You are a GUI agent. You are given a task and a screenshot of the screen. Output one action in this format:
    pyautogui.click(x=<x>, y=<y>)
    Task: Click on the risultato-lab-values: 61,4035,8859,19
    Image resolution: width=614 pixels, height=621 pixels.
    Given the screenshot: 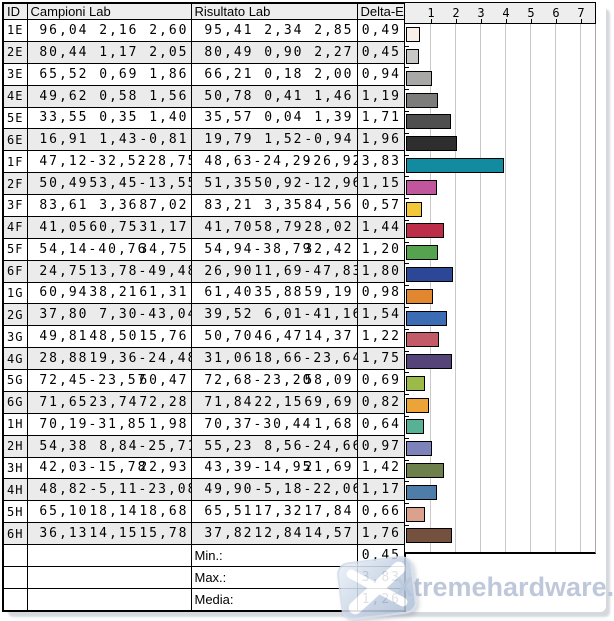 What is the action you would take?
    pyautogui.click(x=274, y=293)
    